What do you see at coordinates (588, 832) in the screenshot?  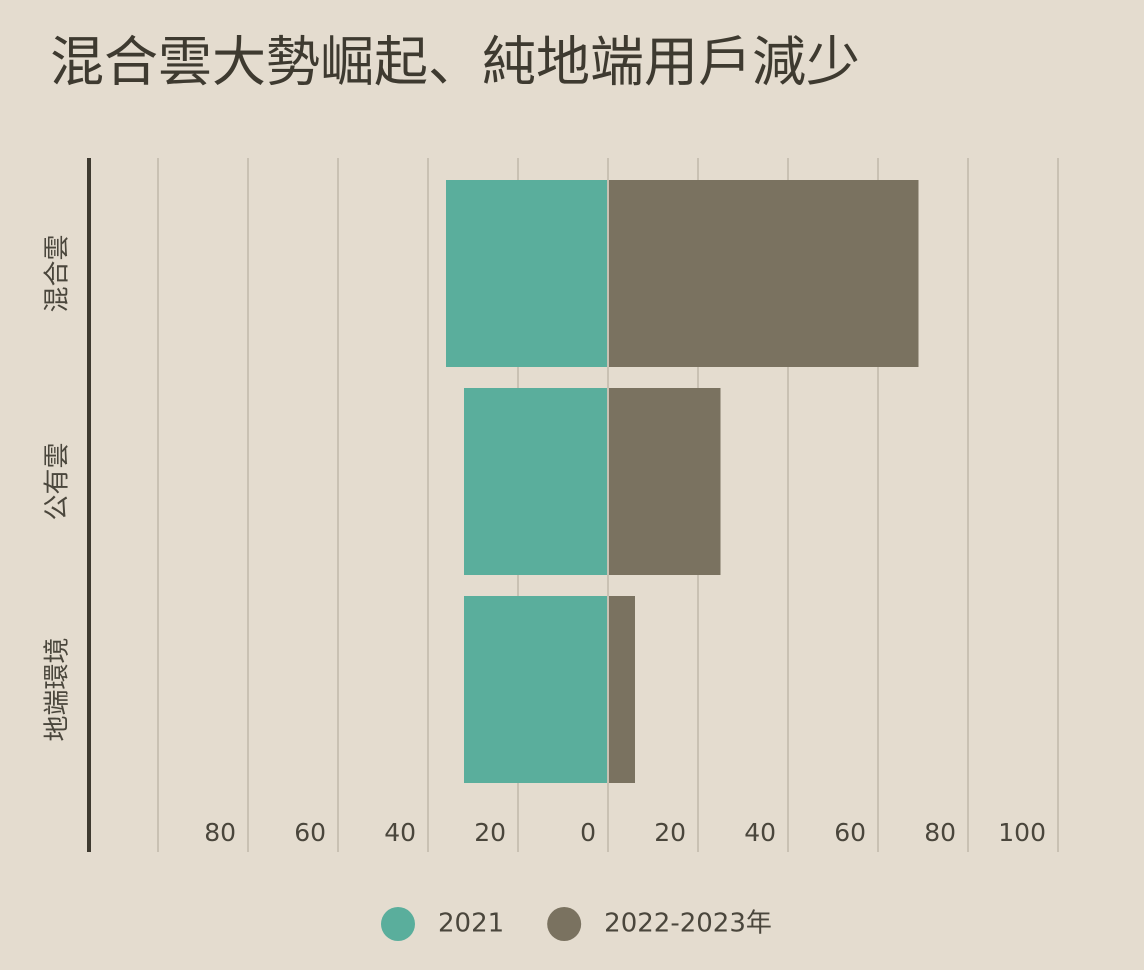 I see `x-tick-label: 0` at bounding box center [588, 832].